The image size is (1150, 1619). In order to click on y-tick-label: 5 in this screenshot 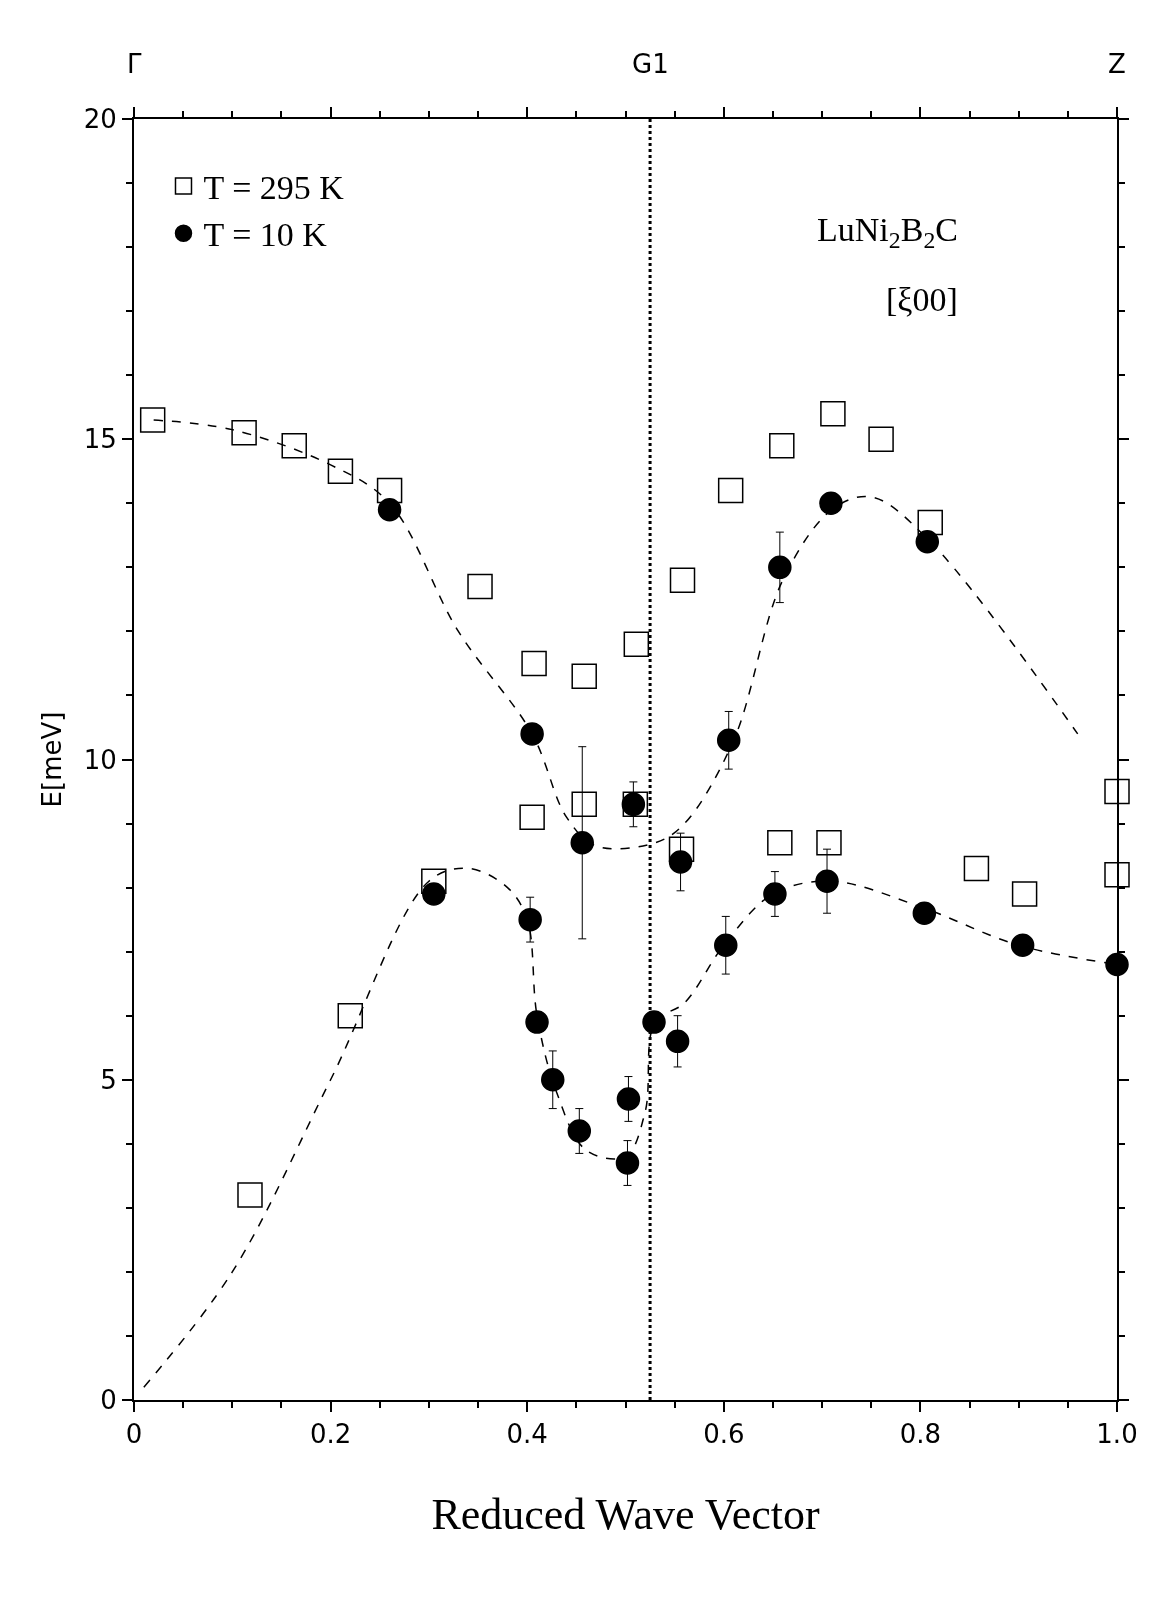, I will do `click(108, 1079)`.